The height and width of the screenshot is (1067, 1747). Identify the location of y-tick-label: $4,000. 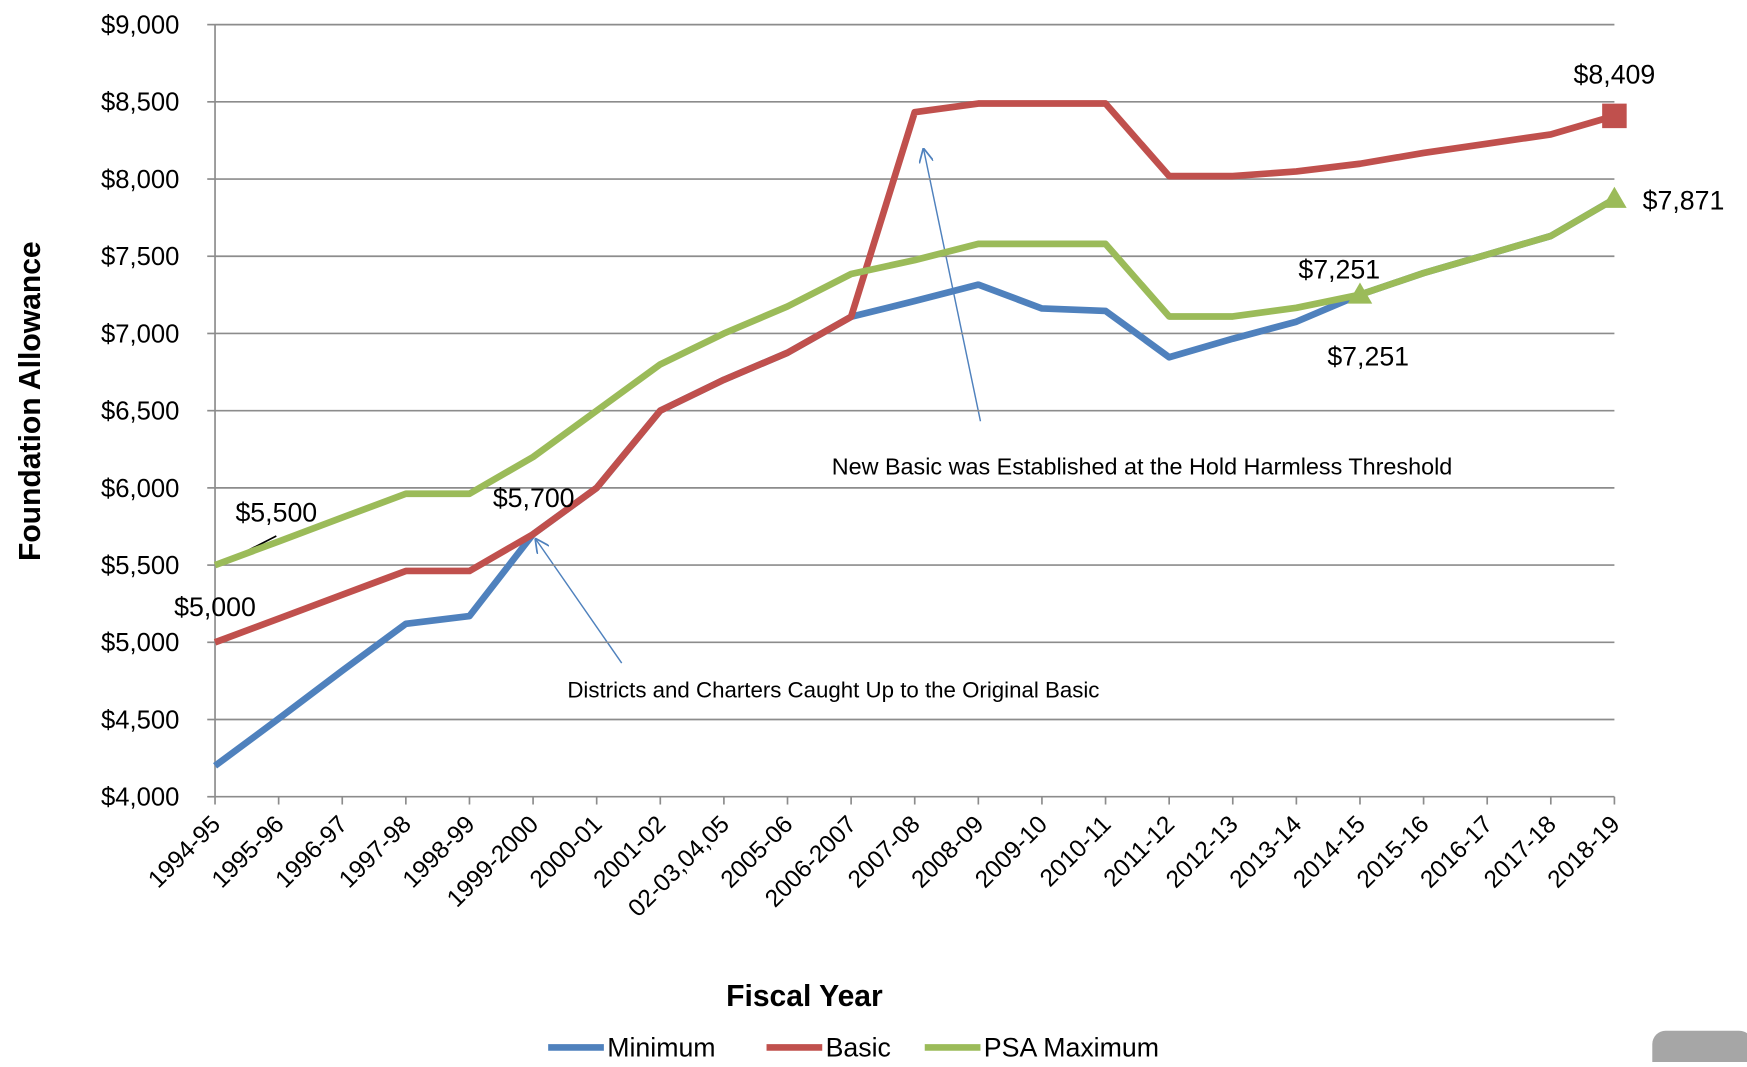
(140, 798).